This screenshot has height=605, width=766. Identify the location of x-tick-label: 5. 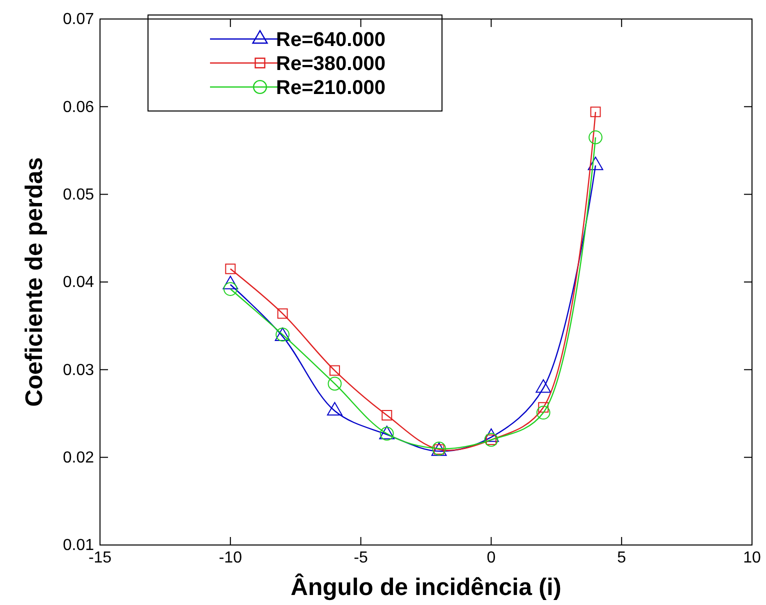
(621, 557).